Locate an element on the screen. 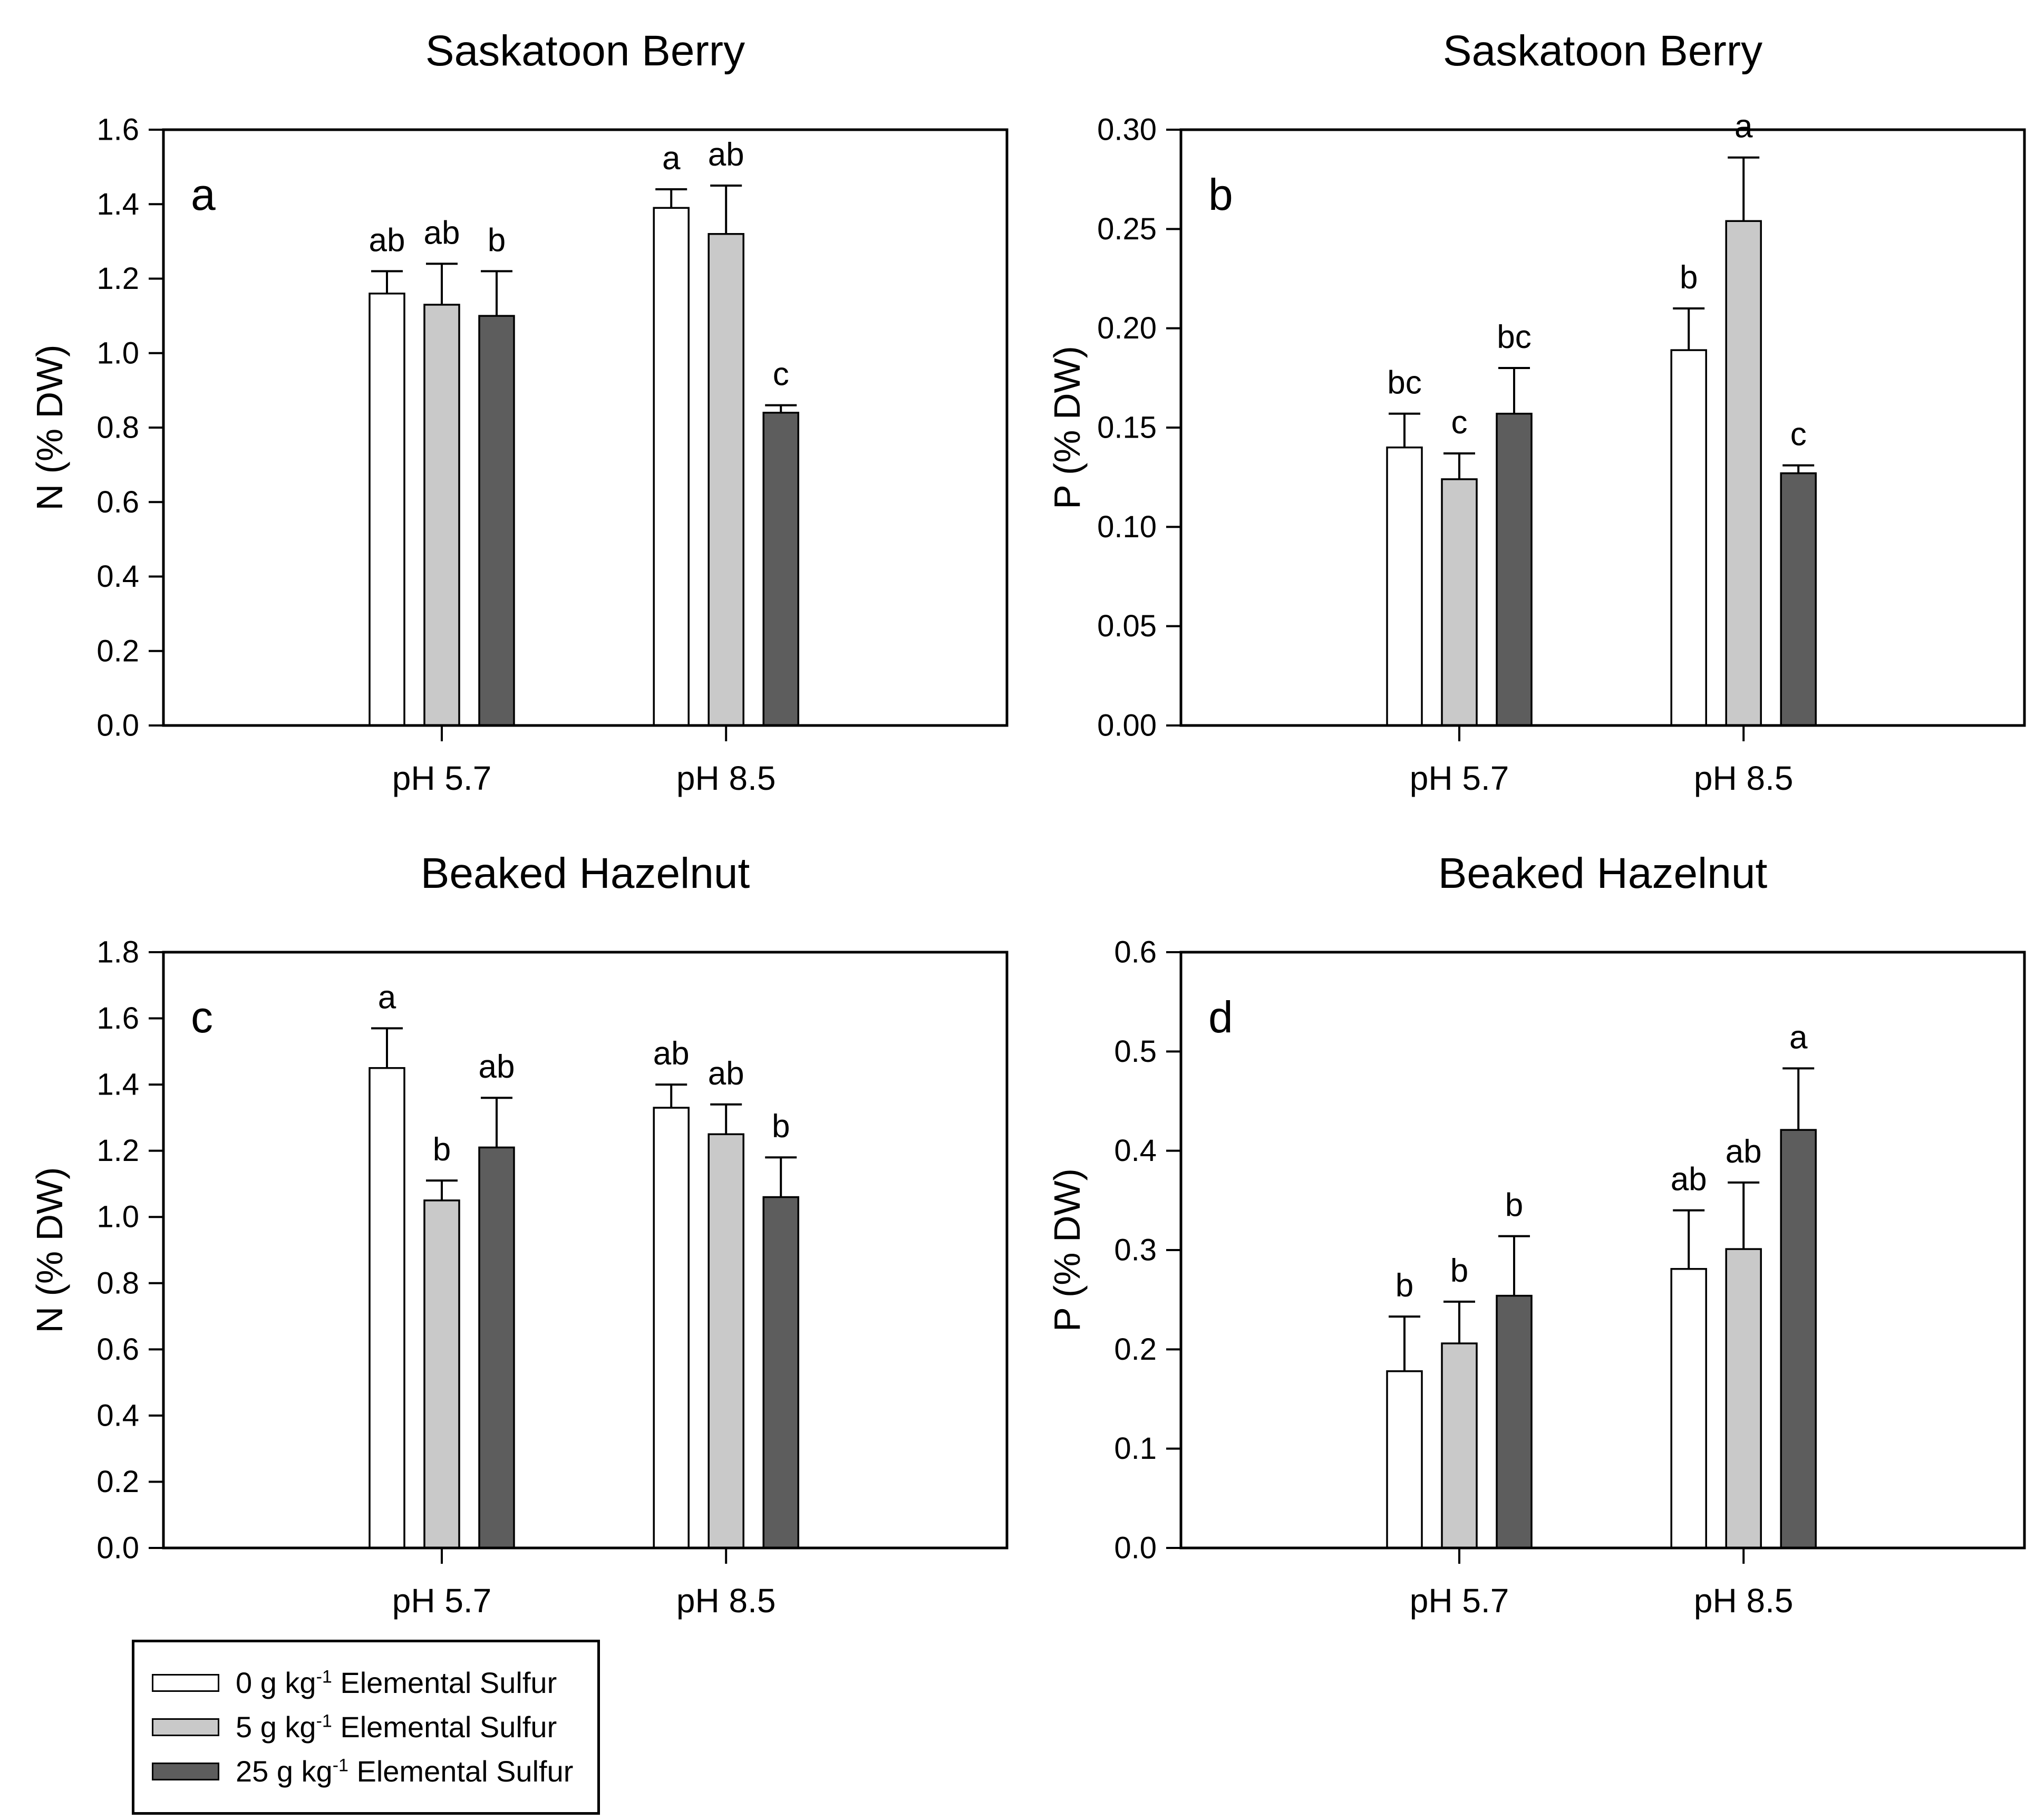  legend-swatch-0g is located at coordinates (185, 1683).